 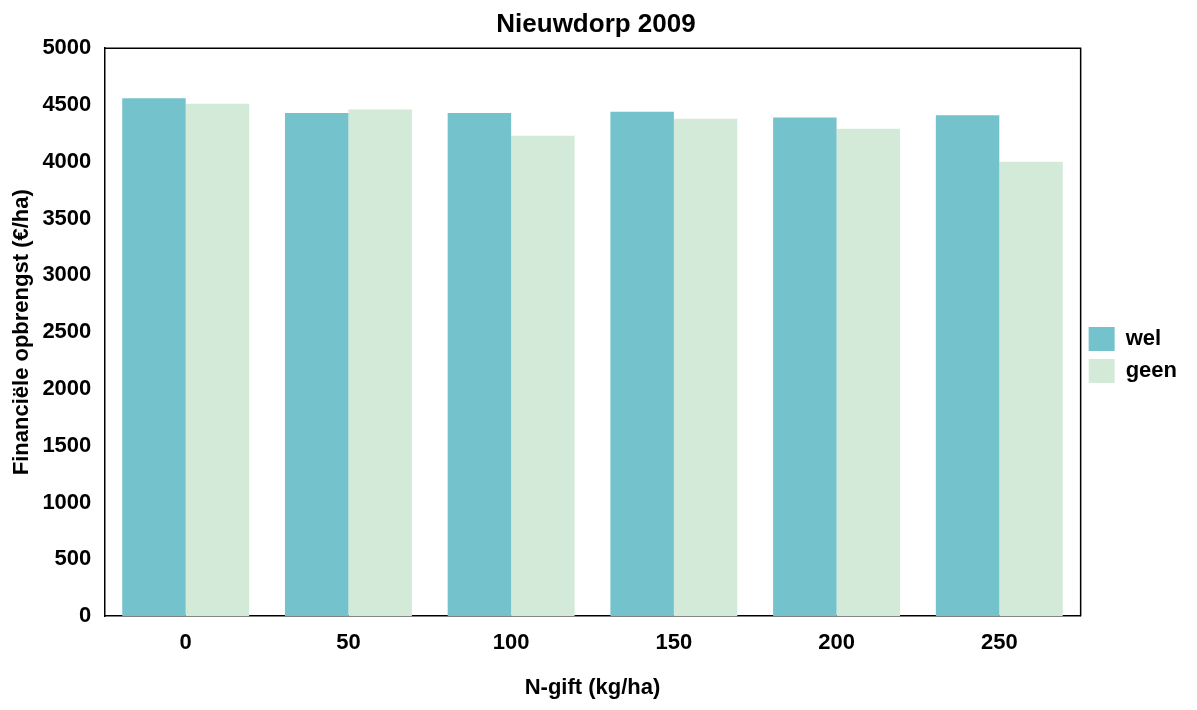 I want to click on x-tick-label: 50, so click(x=348, y=642).